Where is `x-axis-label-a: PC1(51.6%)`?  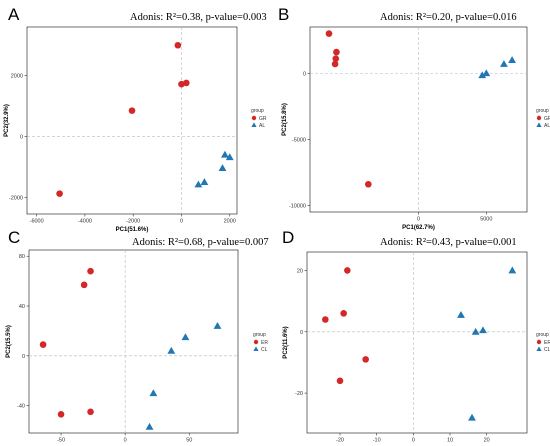 x-axis-label-a: PC1(51.6%) is located at coordinates (132, 230).